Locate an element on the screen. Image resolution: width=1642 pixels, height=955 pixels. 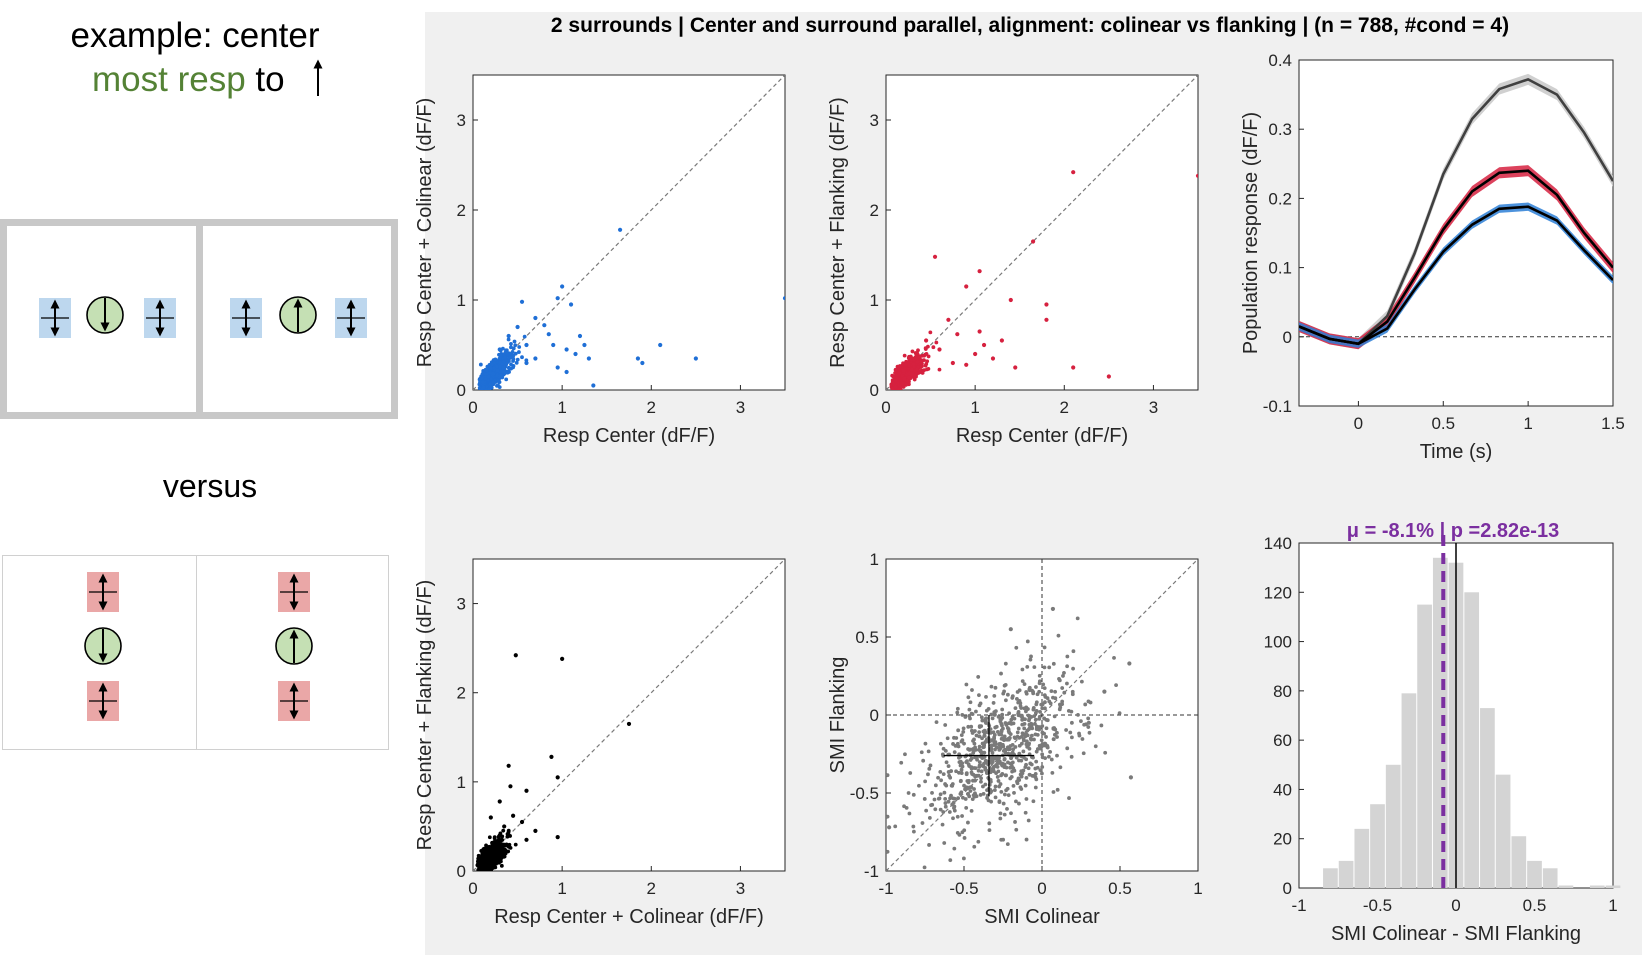
versus-text: versus is located at coordinates (210, 486).